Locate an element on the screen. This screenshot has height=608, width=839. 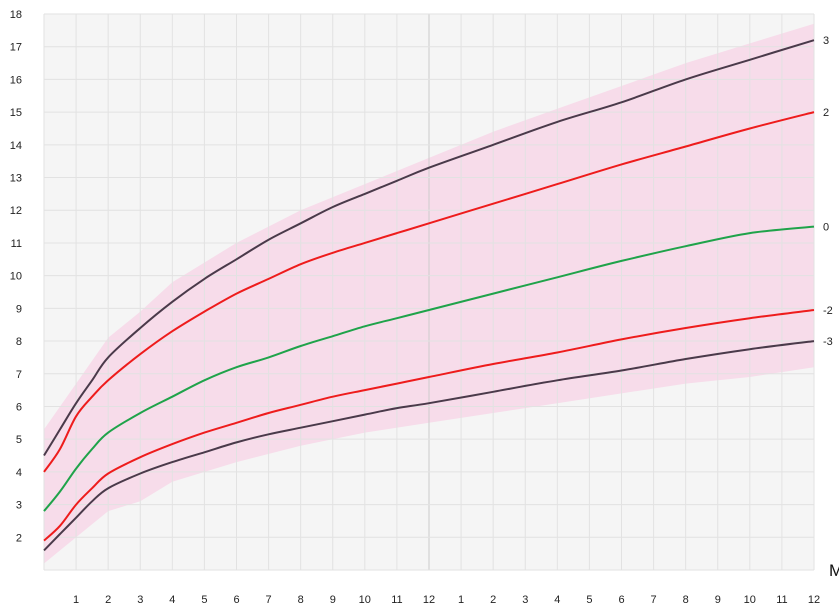
y-tick-label: 2 is located at coordinates (19, 538).